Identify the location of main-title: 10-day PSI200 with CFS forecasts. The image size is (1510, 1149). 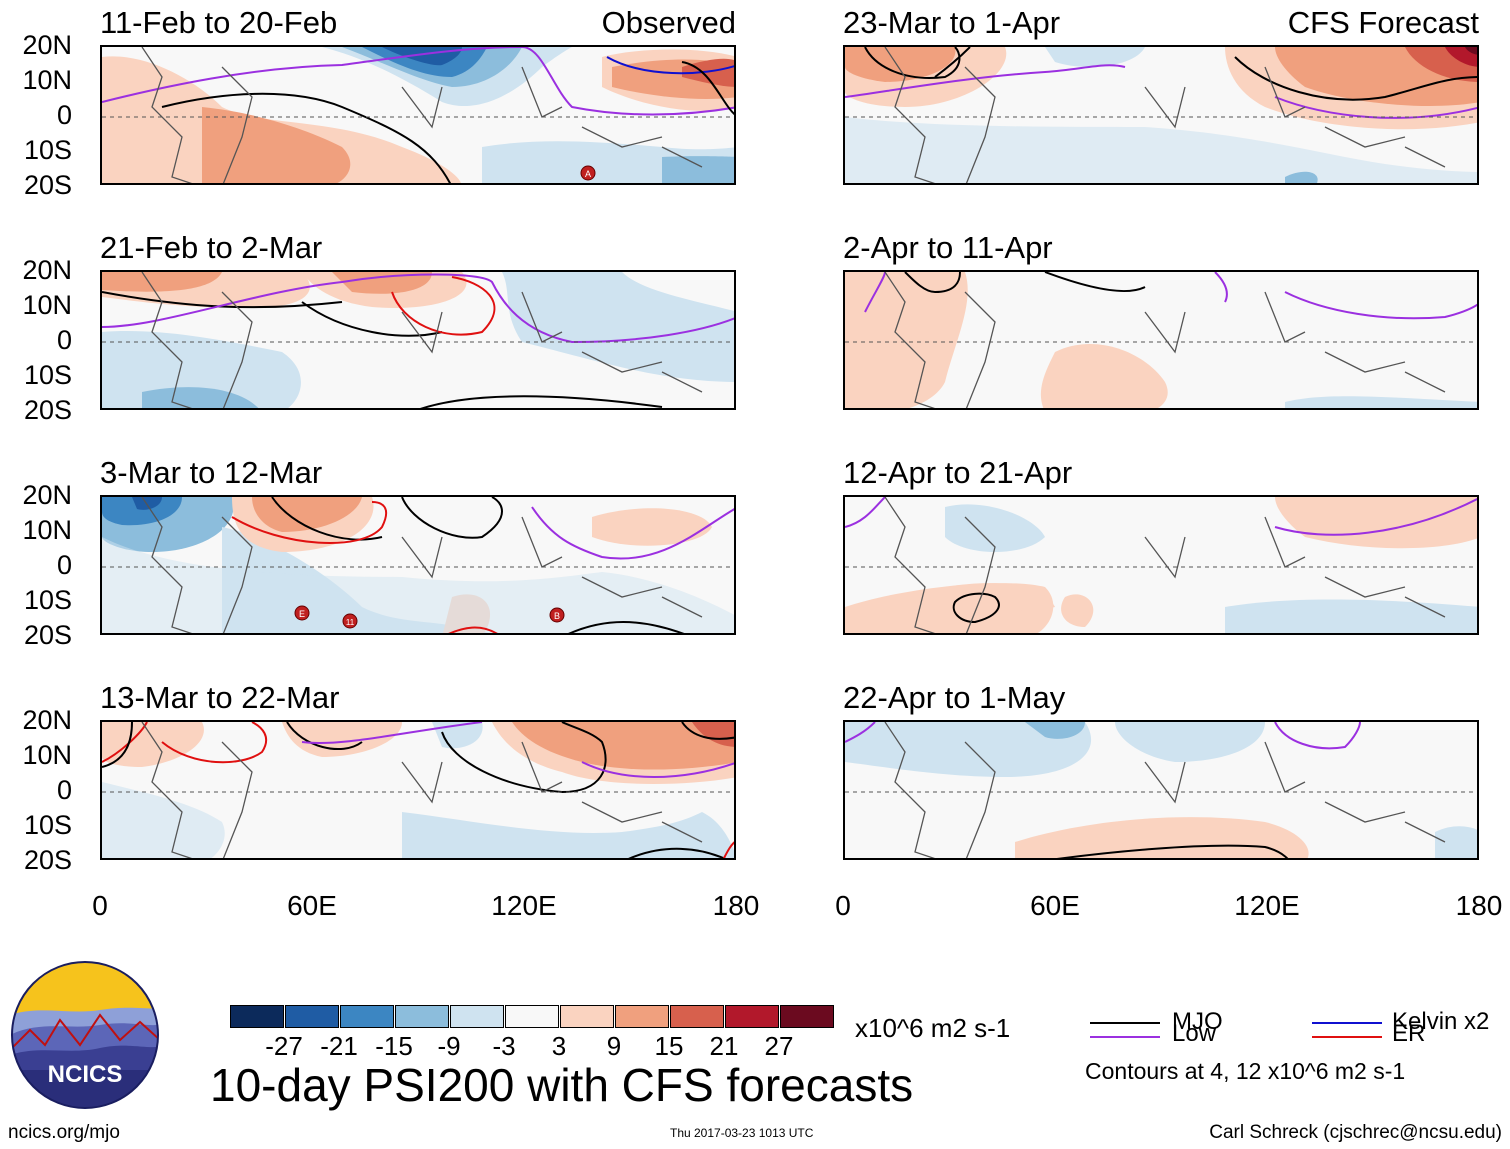
(562, 1085).